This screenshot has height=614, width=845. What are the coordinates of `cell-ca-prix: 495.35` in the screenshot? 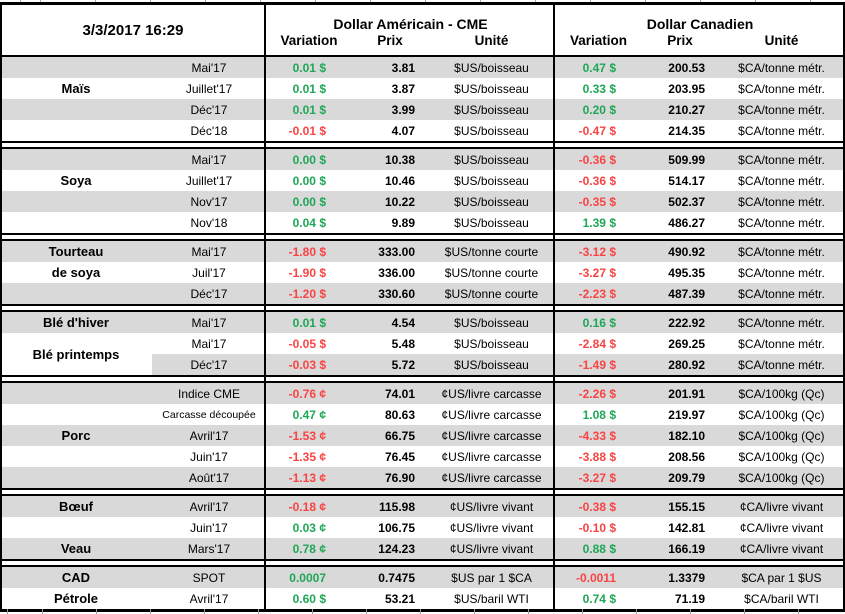 It's located at (686, 272).